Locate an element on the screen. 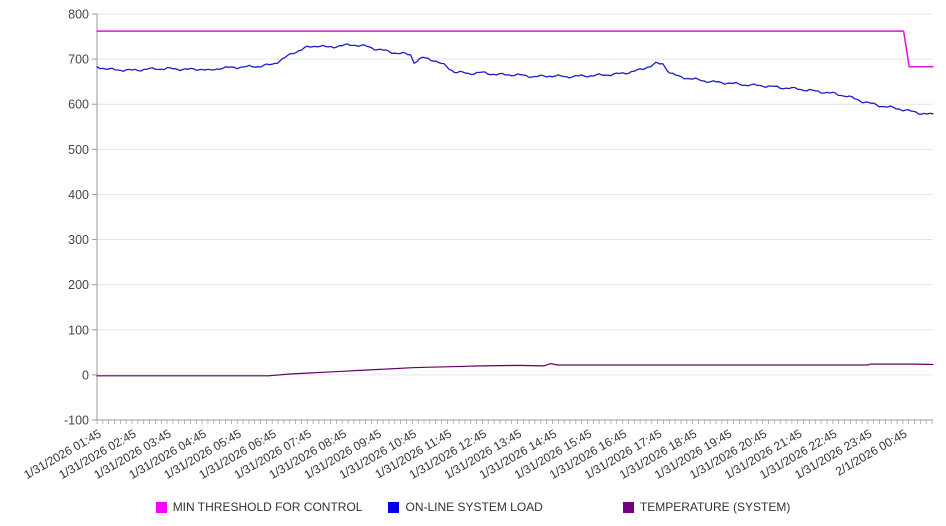  legend-label-min-threshold: MIN THRESHOLD FOR CONTROL is located at coordinates (267, 507).